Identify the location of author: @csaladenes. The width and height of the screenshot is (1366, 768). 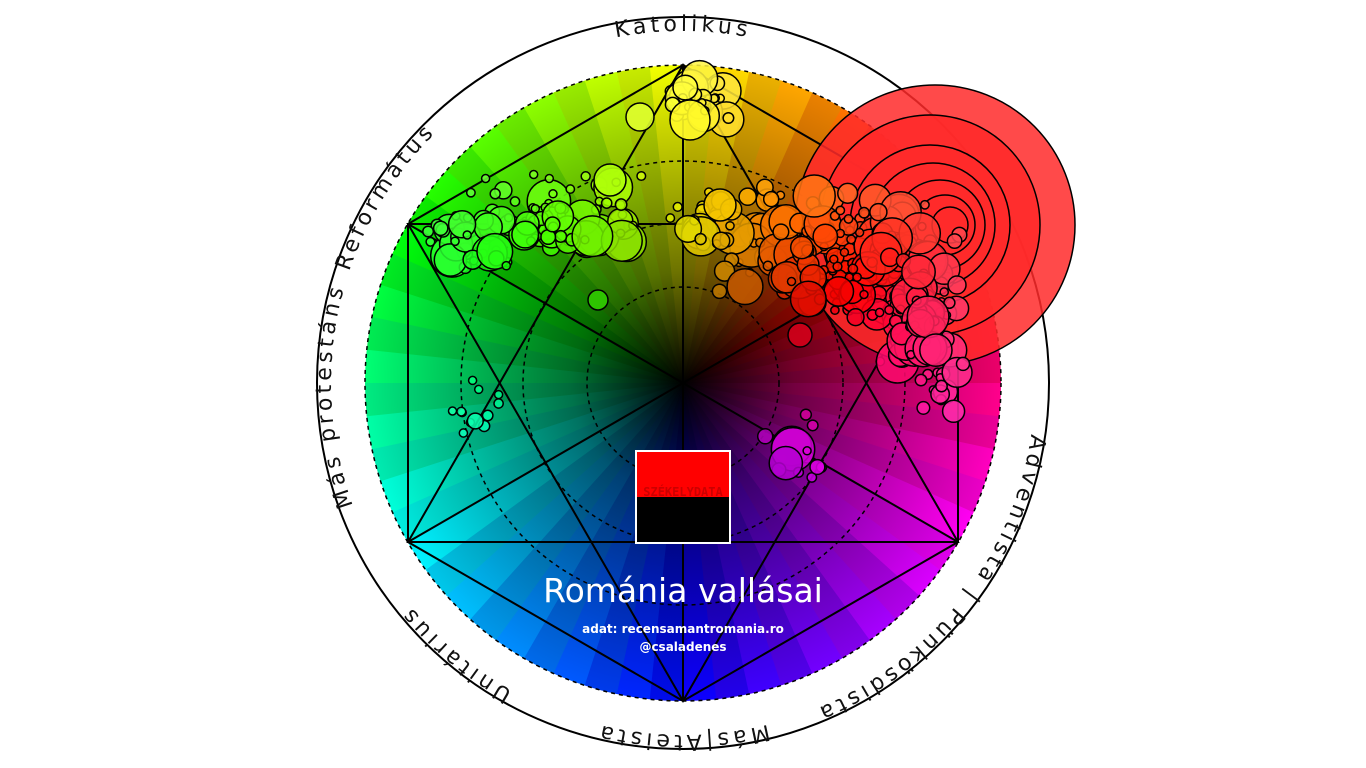
(682, 647).